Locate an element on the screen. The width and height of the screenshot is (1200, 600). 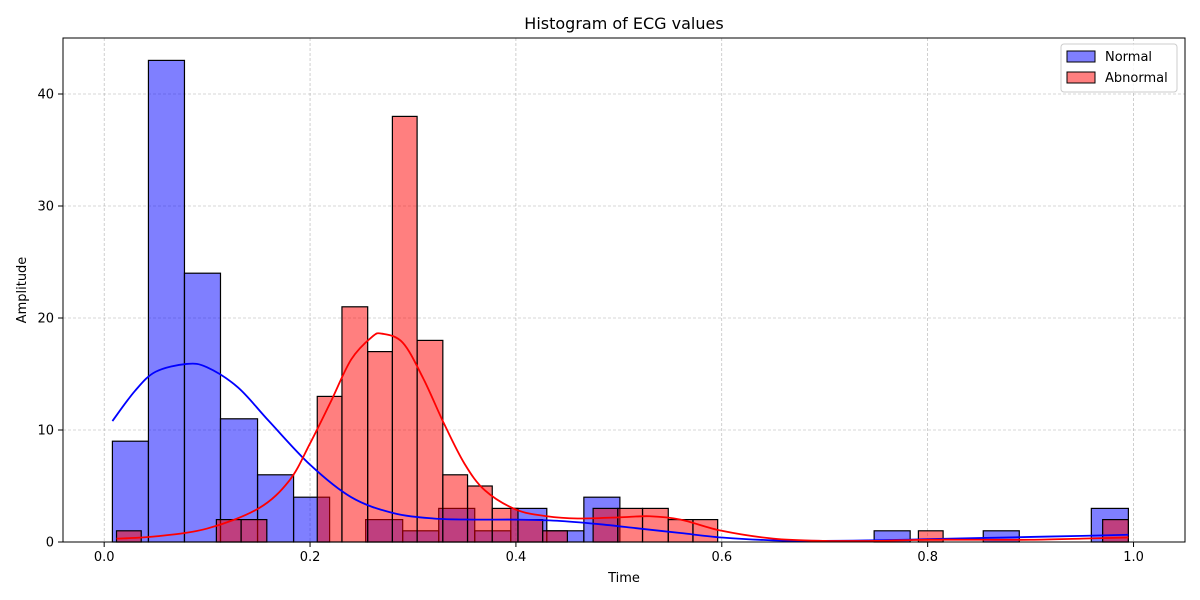
x-tick-label: 0.4 is located at coordinates (516, 557).